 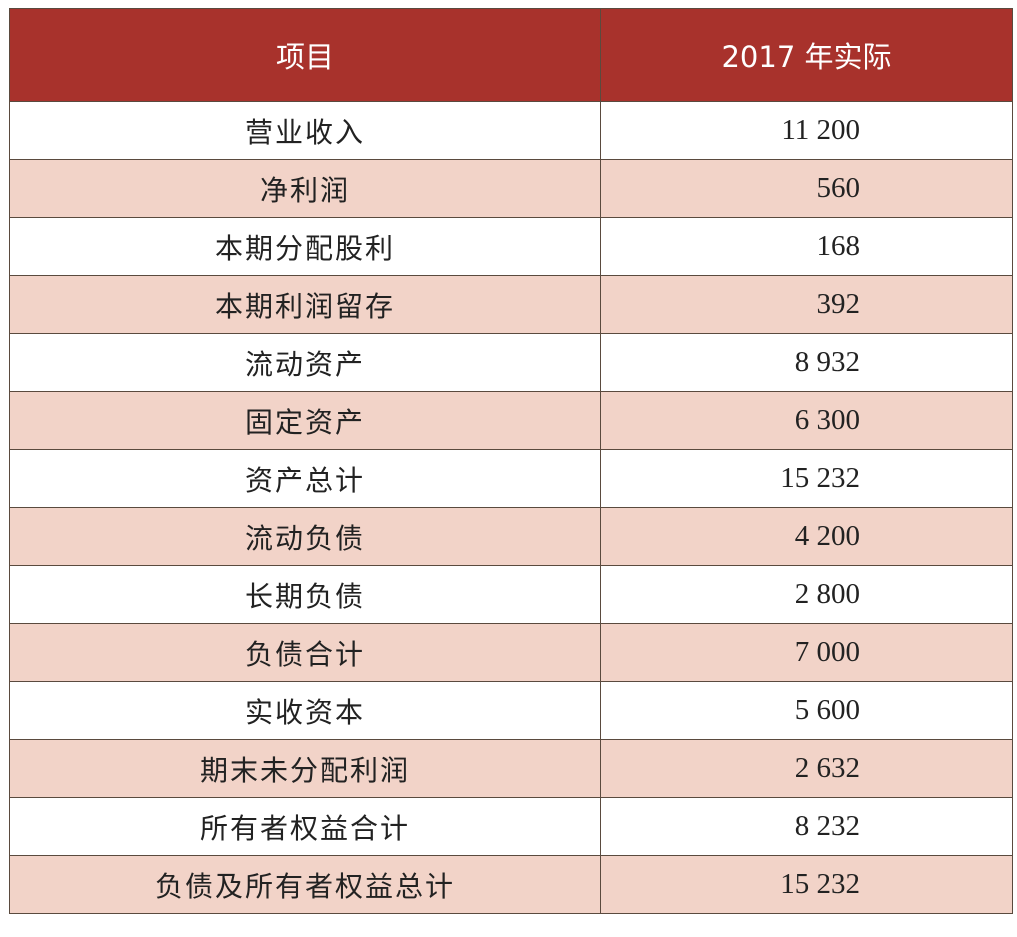 What do you see at coordinates (806, 420) in the screenshot?
I see `row-value: 6 300` at bounding box center [806, 420].